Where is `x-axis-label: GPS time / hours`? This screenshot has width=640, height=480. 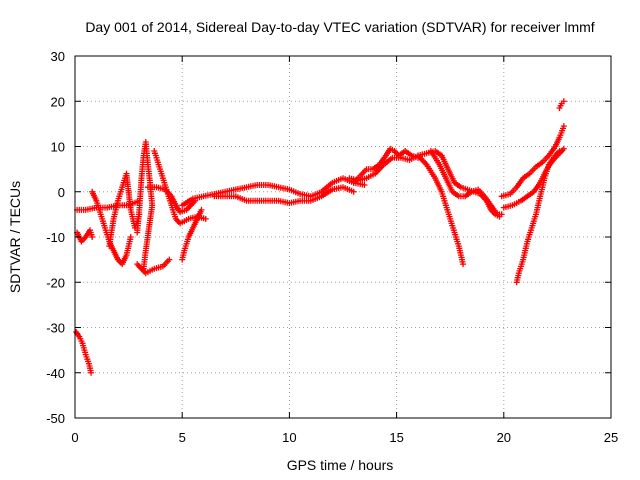
x-axis-label: GPS time / hours is located at coordinates (340, 465).